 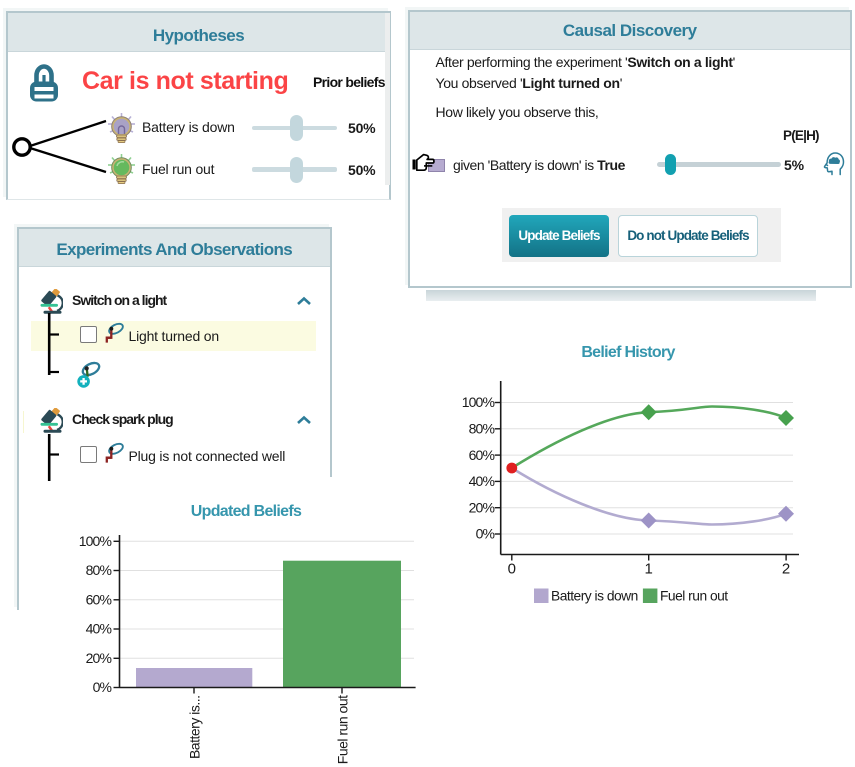 What do you see at coordinates (512, 569) in the screenshot?
I see `svg-text: 0` at bounding box center [512, 569].